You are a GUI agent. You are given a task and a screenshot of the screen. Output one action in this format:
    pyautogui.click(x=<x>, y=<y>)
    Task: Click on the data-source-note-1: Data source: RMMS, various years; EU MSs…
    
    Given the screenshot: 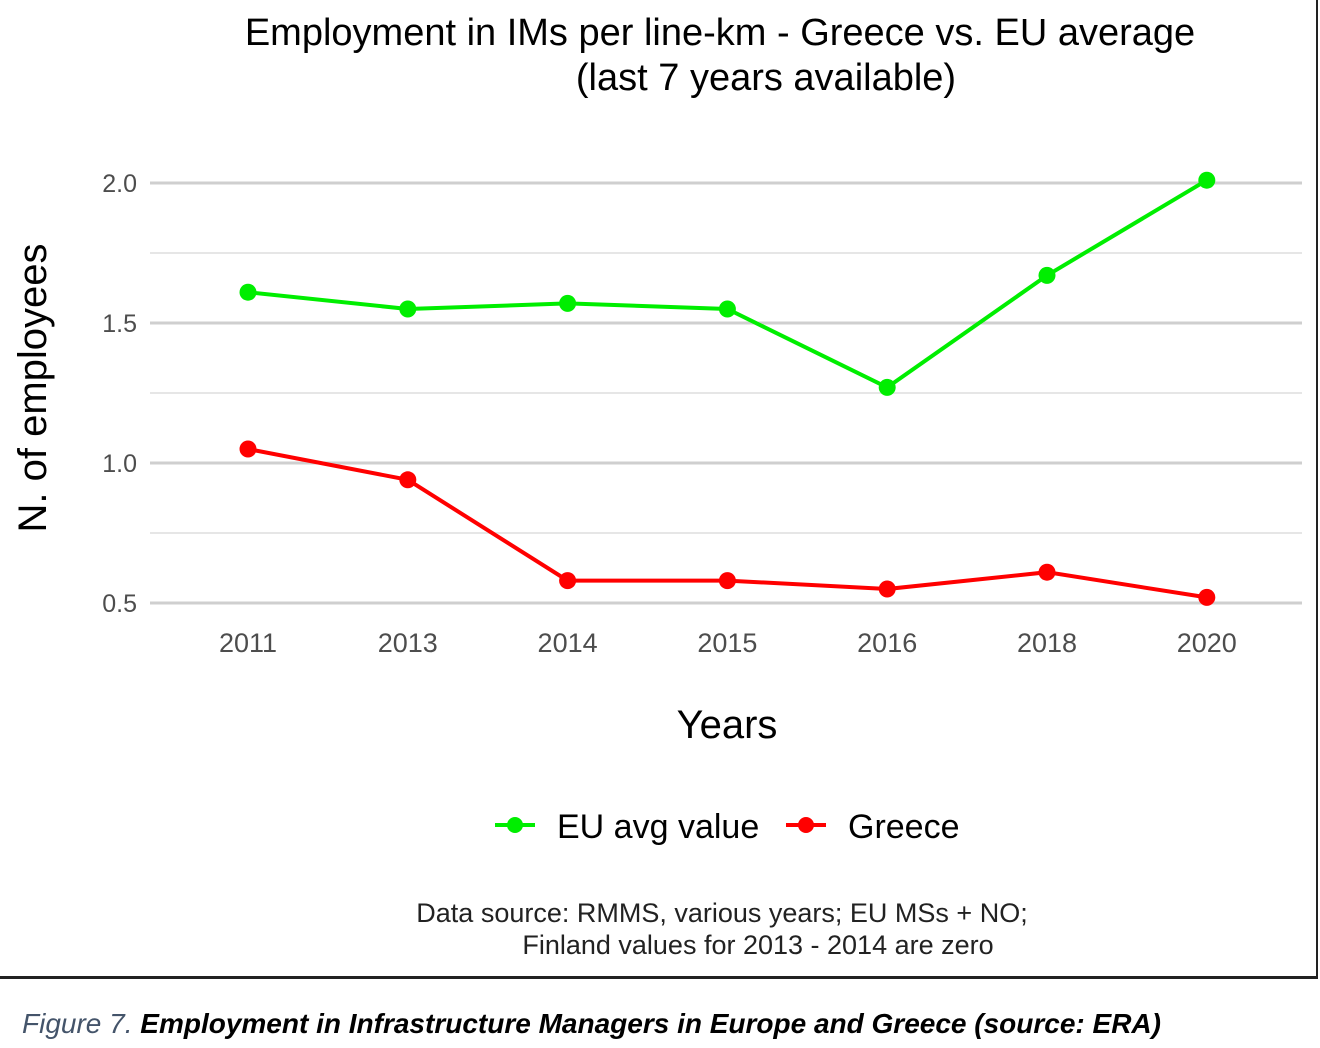 What is the action you would take?
    pyautogui.click(x=721, y=913)
    